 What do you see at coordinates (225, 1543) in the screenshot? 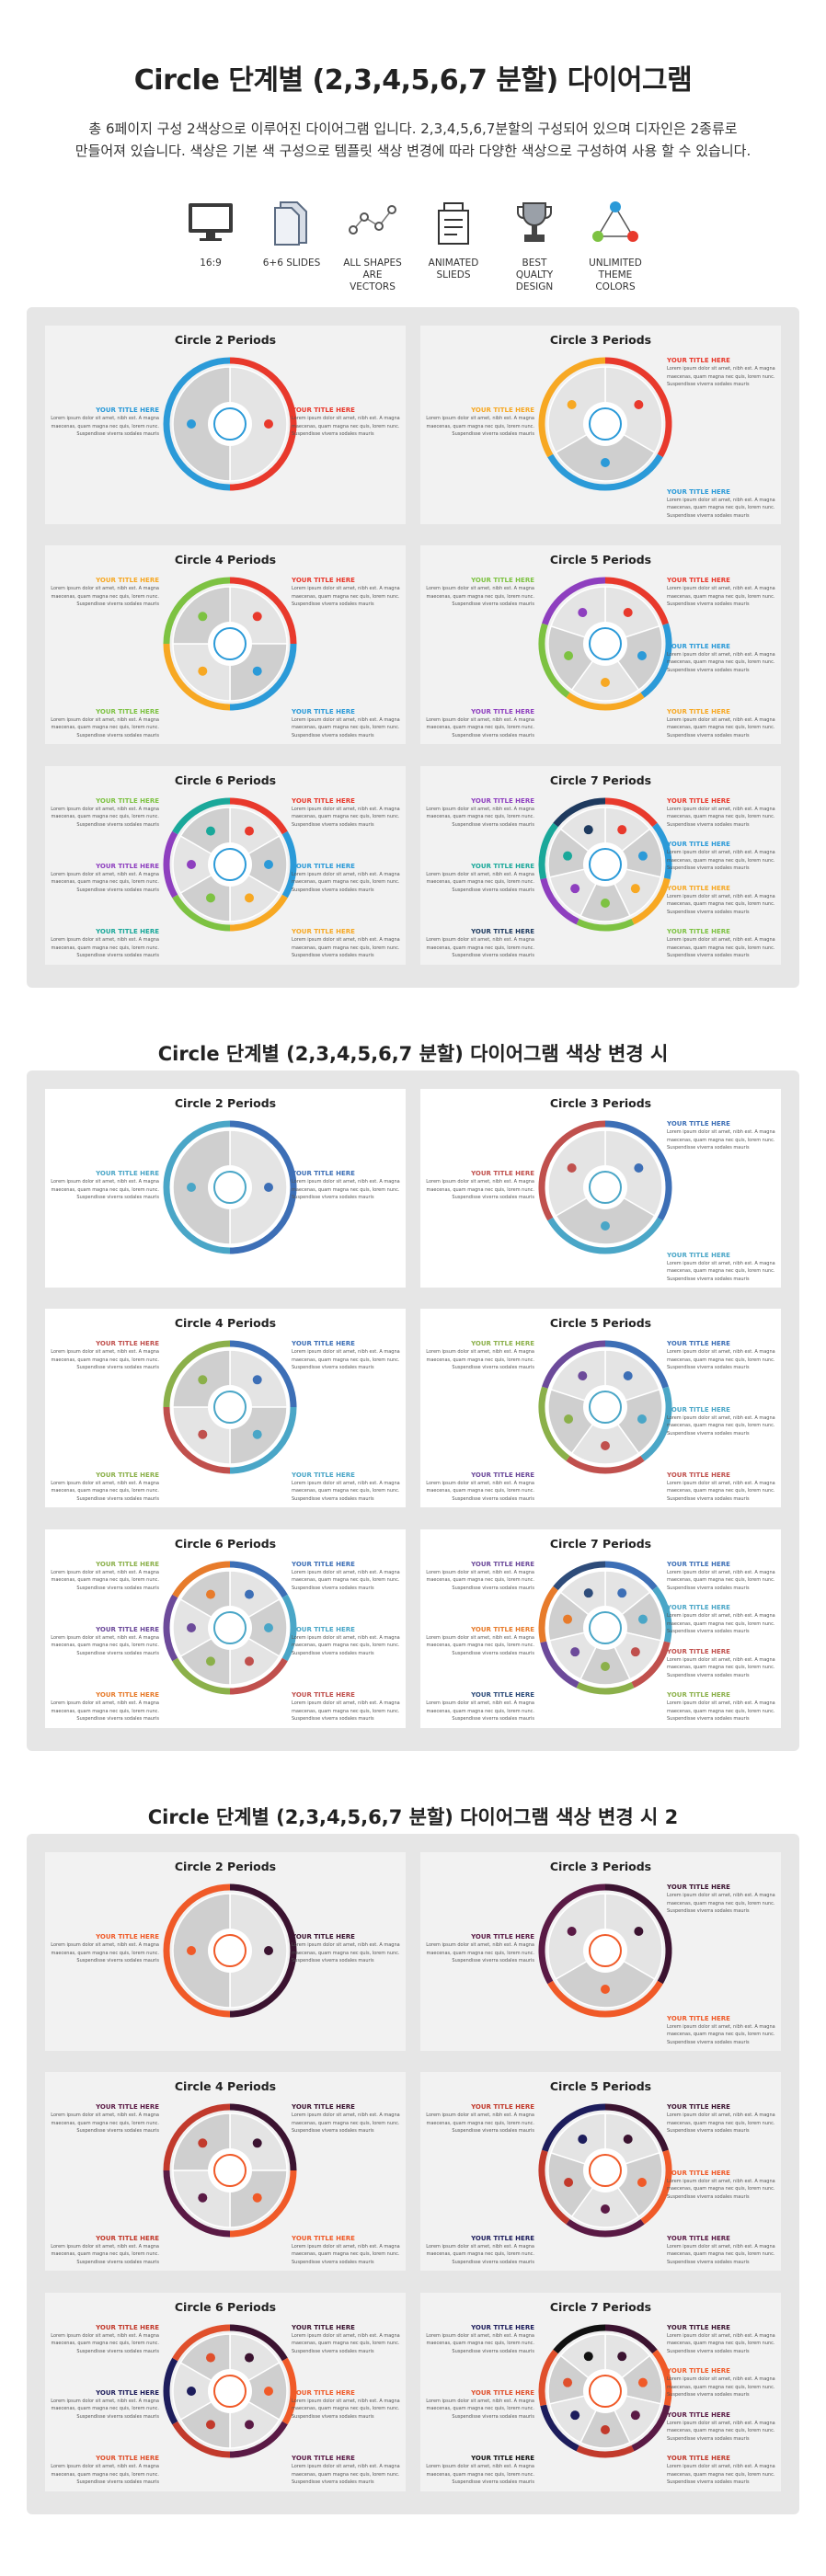
I see `card-title: Circle 6 Periods` at bounding box center [225, 1543].